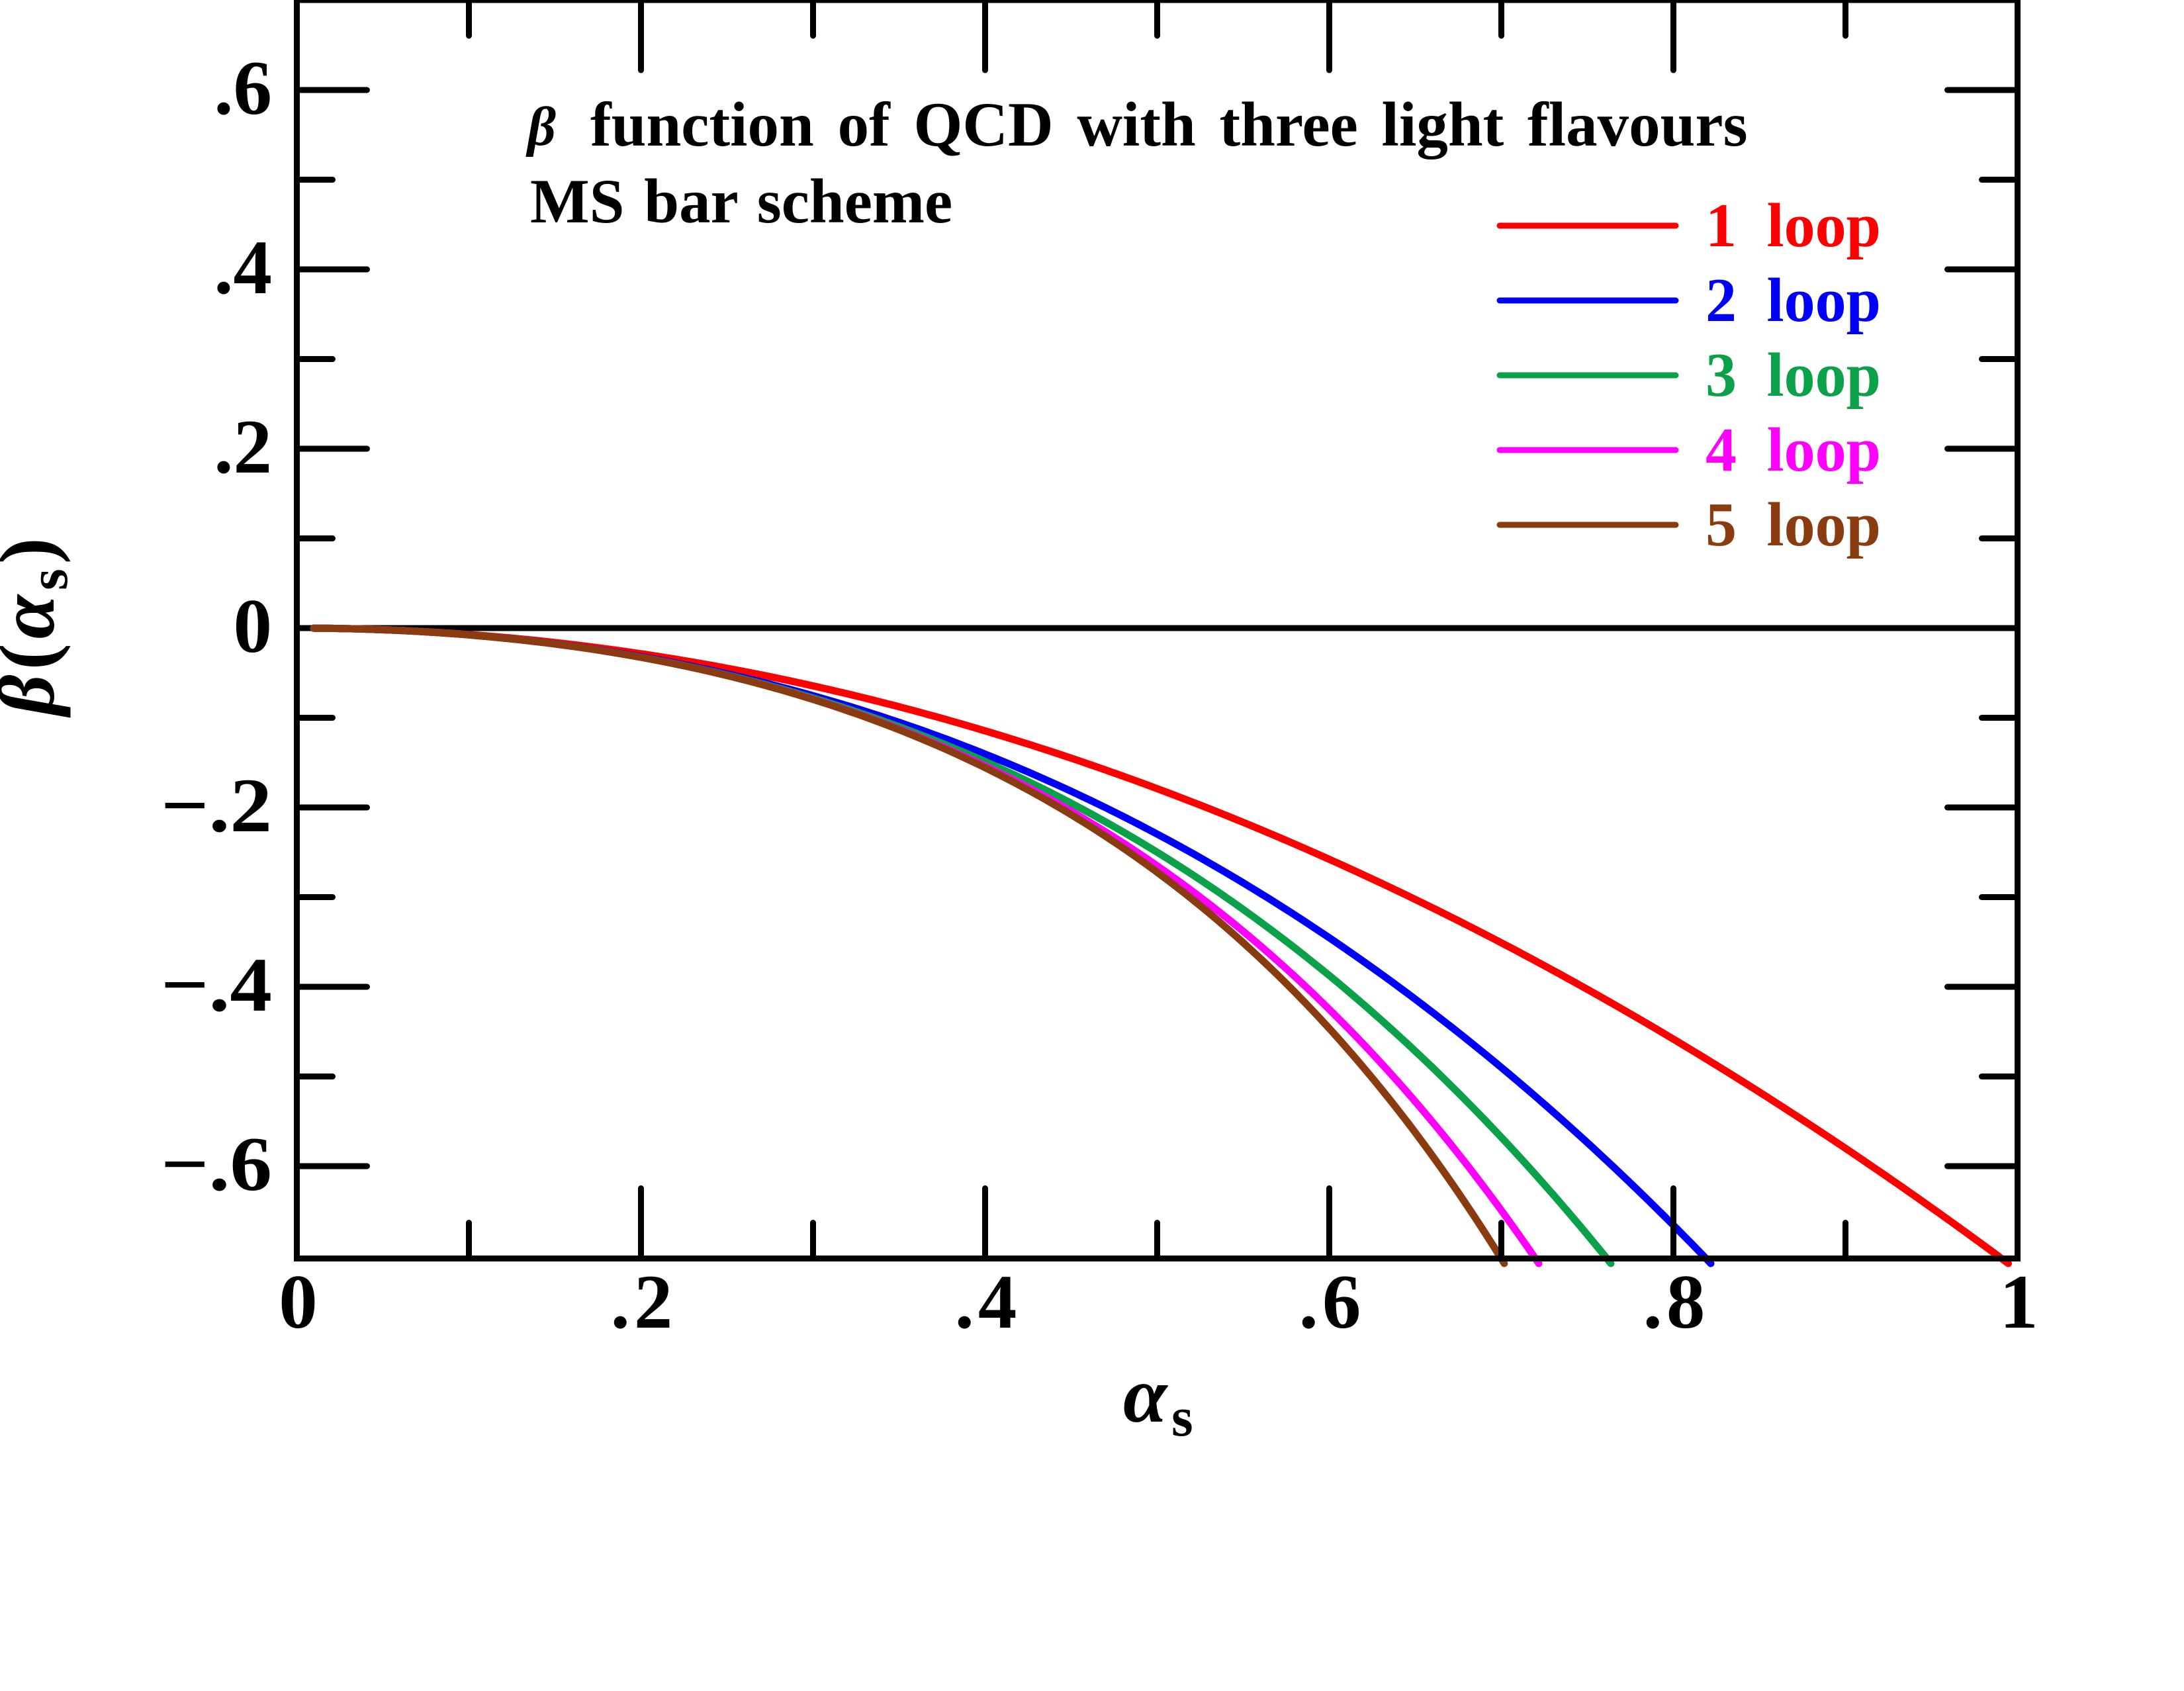 The width and height of the screenshot is (2184, 1691). I want to click on svg-text: β(αs), so click(39, 625).